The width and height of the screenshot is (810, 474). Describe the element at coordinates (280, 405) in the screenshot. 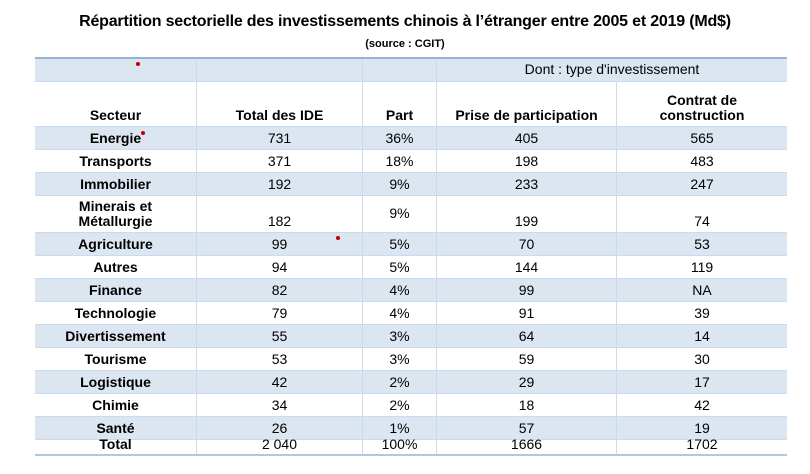

I see `cell-total: 34` at that location.